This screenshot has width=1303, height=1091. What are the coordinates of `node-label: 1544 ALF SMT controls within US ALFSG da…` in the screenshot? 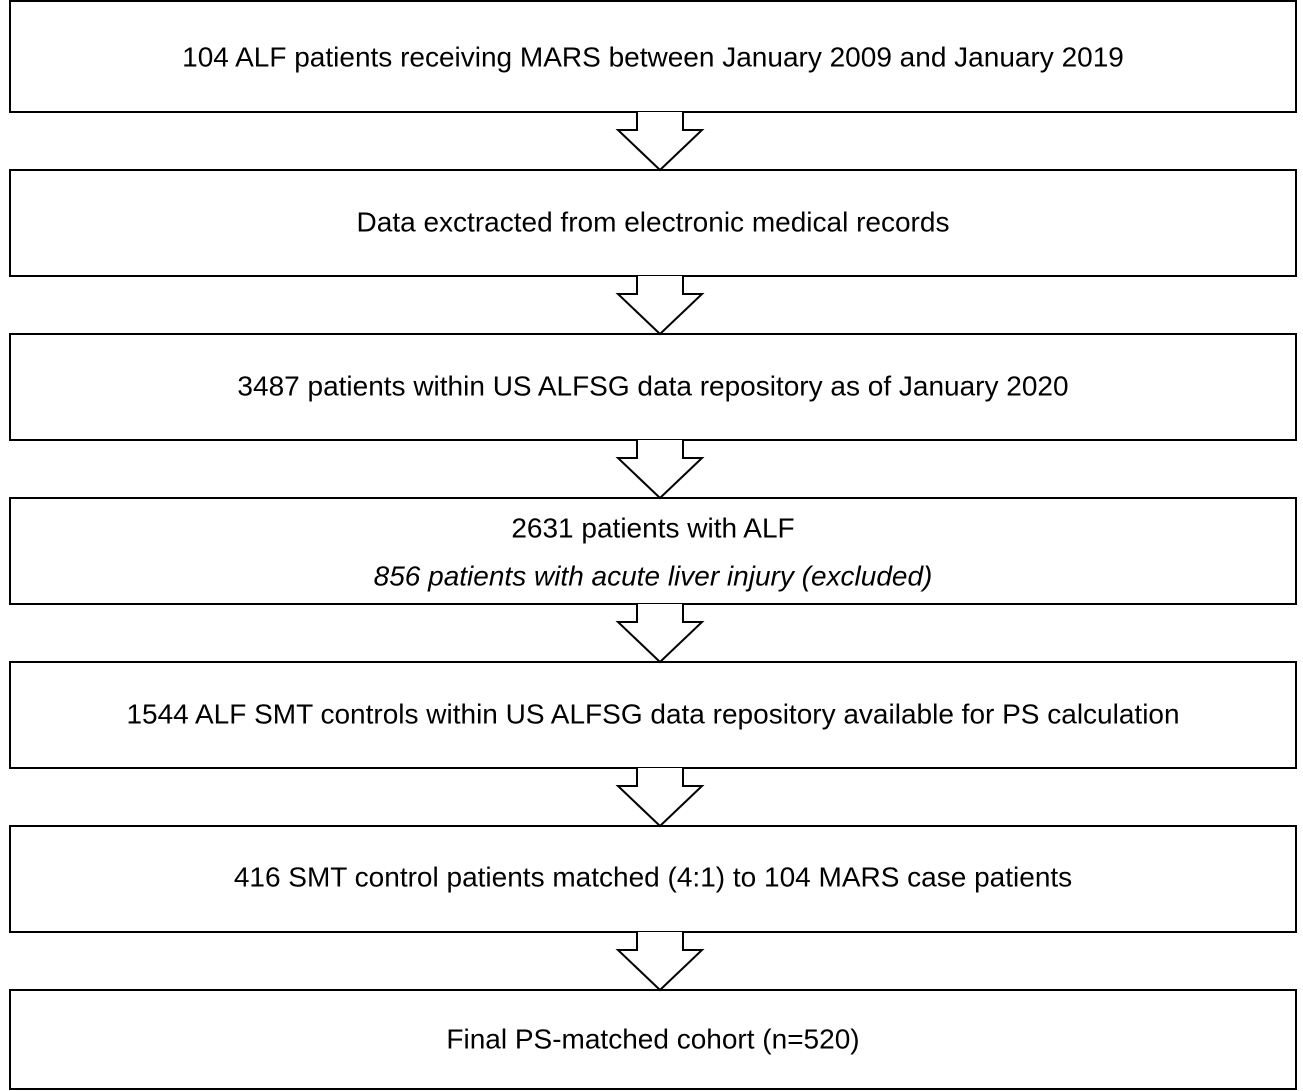 It's located at (652, 713).